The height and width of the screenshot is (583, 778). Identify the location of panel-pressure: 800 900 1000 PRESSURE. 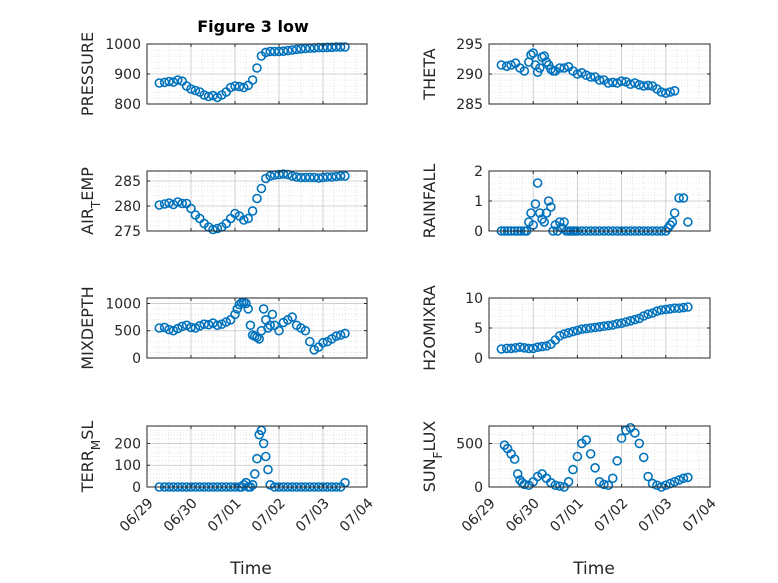
(223, 74).